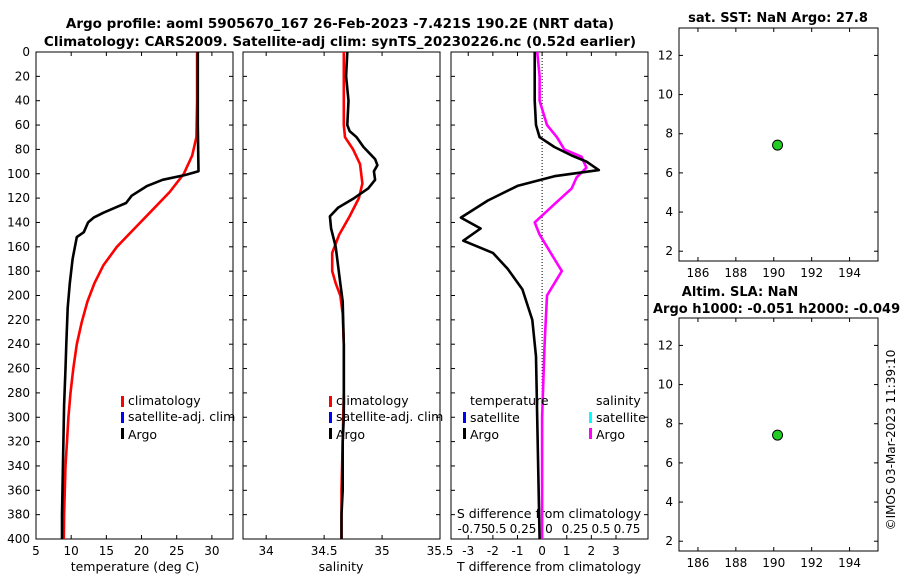 The width and height of the screenshot is (900, 580). Describe the element at coordinates (18, 344) in the screenshot. I see `temp-ytick-label: 240` at that location.